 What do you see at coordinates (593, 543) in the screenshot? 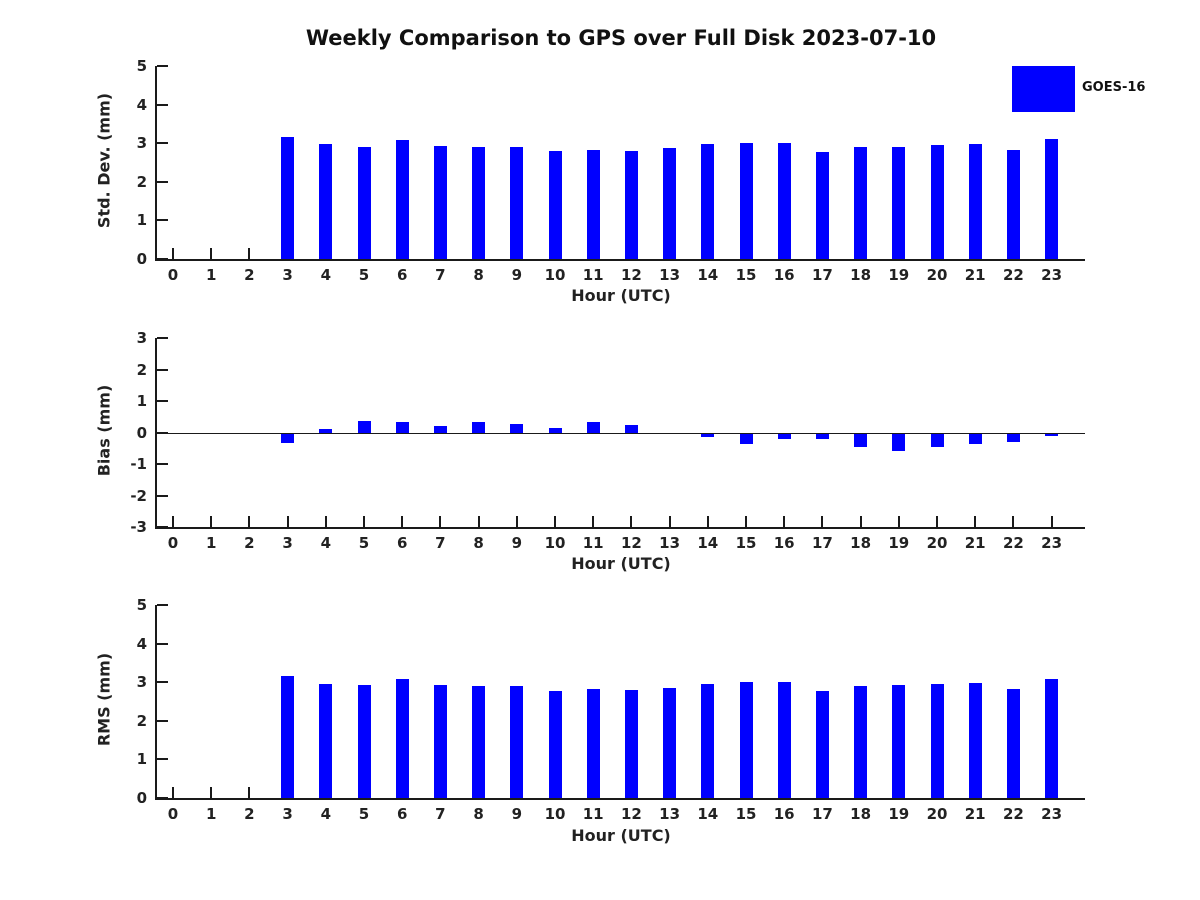
I see `x-tick-label: 11` at bounding box center [593, 543].